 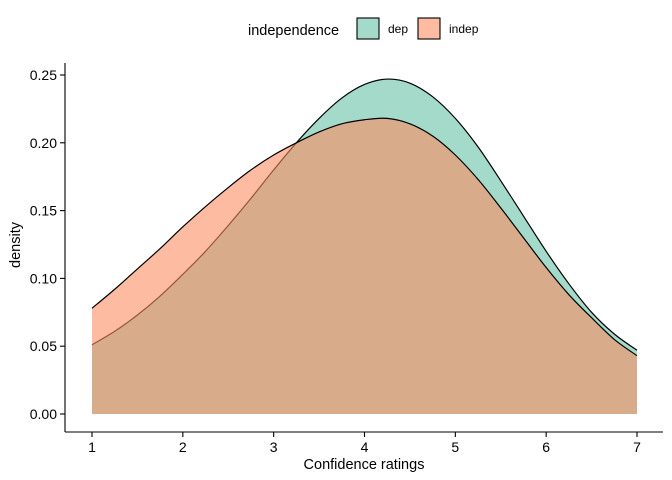 I want to click on x-tick-label: 6, so click(x=546, y=447).